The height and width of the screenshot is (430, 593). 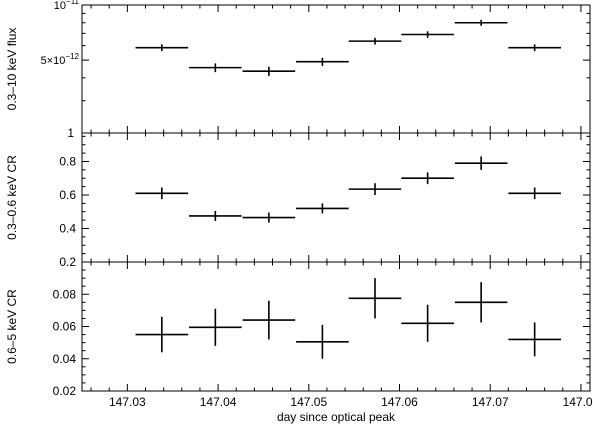 What do you see at coordinates (65, 294) in the screenshot?
I see `y-tick-label: 0.08` at bounding box center [65, 294].